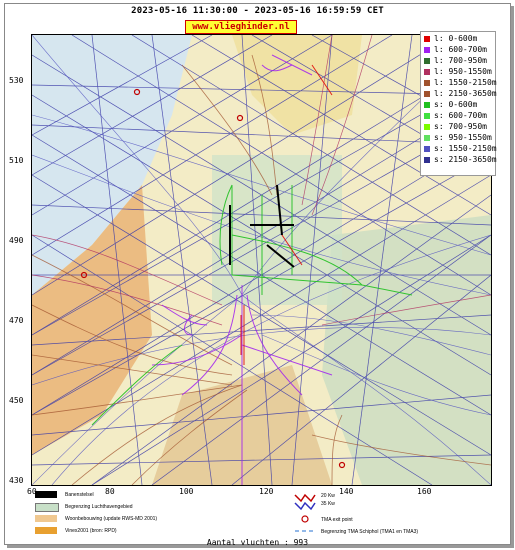  What do you see at coordinates (241, 27) in the screenshot?
I see `site-badge: www.vlieghinder.nl` at bounding box center [241, 27].